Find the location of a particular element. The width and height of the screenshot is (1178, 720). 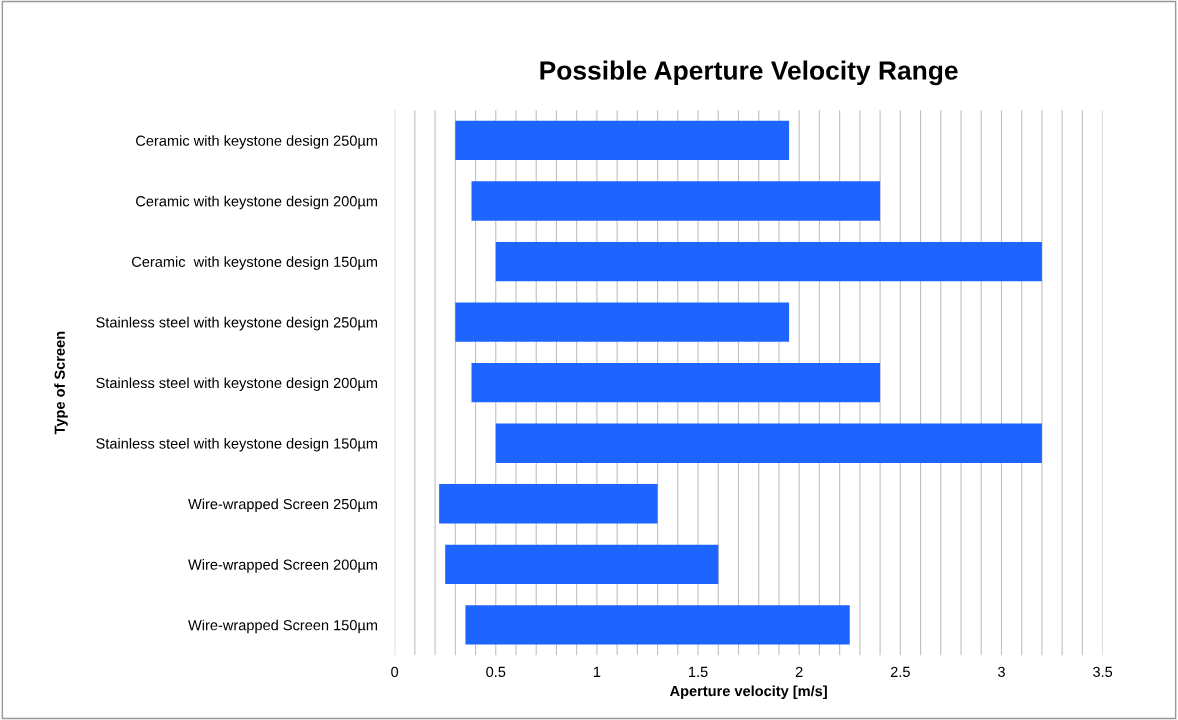

y-tick-label: Wire-wrapped Screen 150µm is located at coordinates (283, 626).